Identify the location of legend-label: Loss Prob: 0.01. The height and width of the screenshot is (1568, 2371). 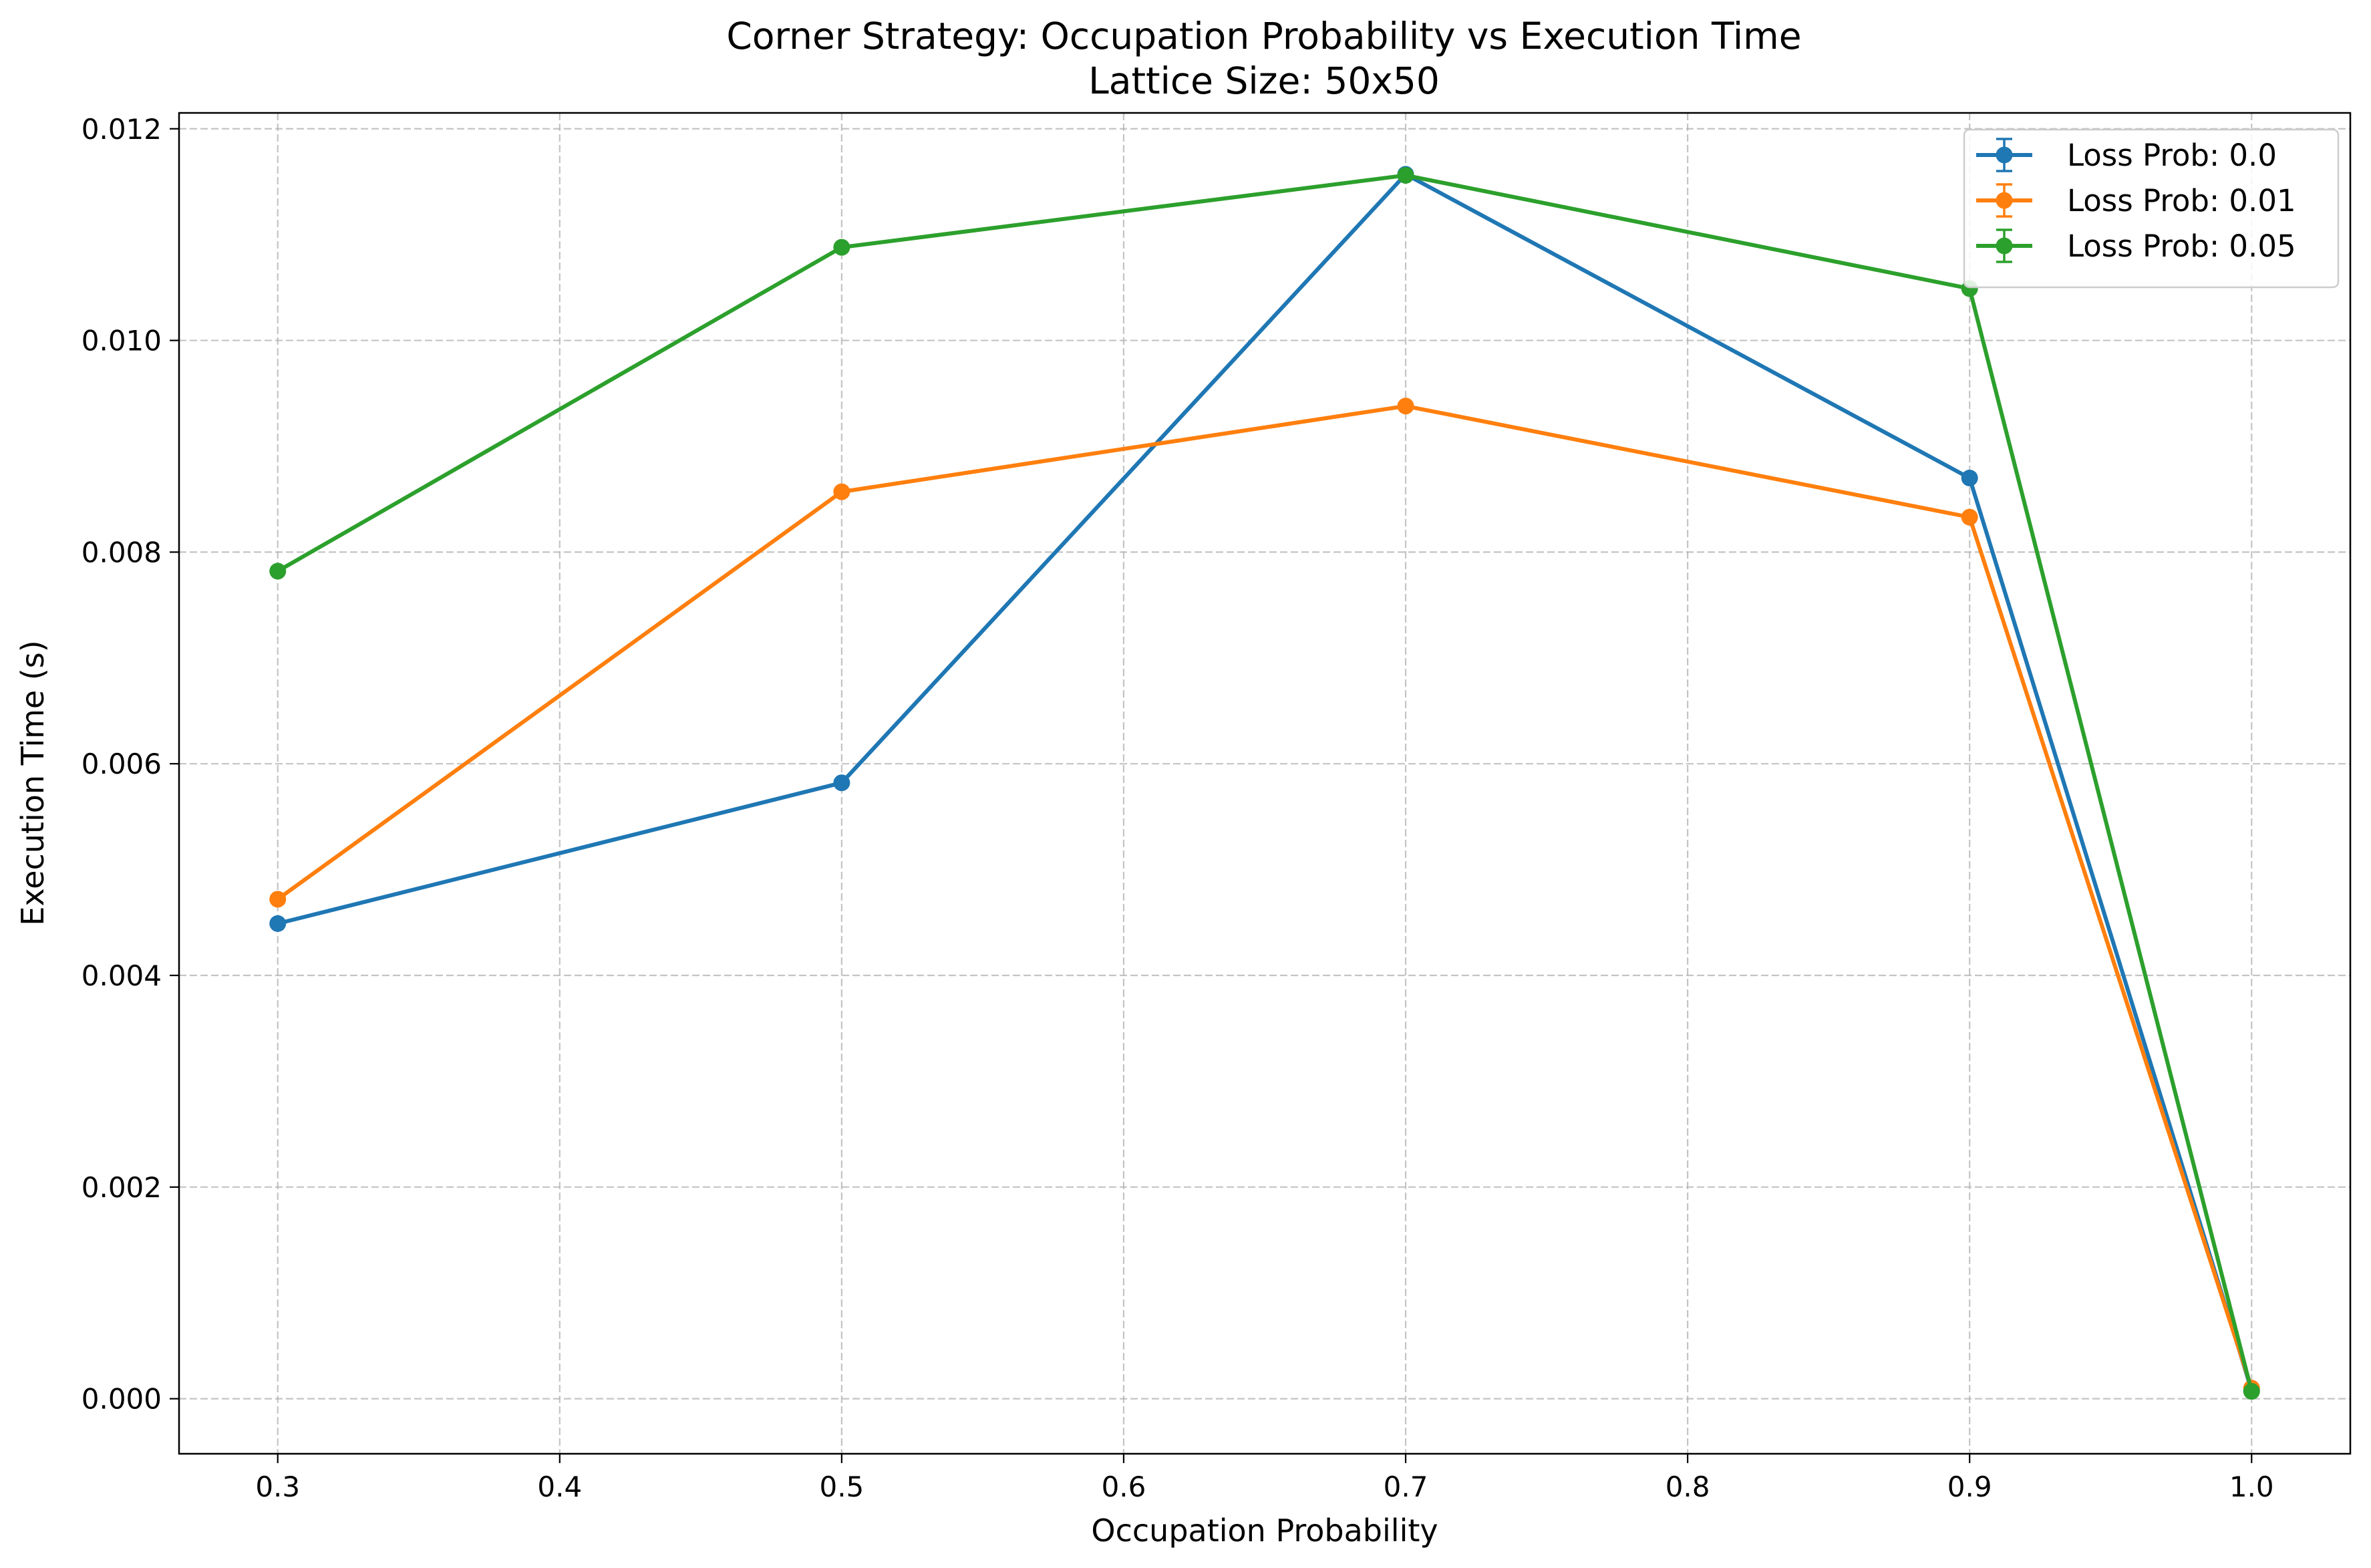
(2182, 201).